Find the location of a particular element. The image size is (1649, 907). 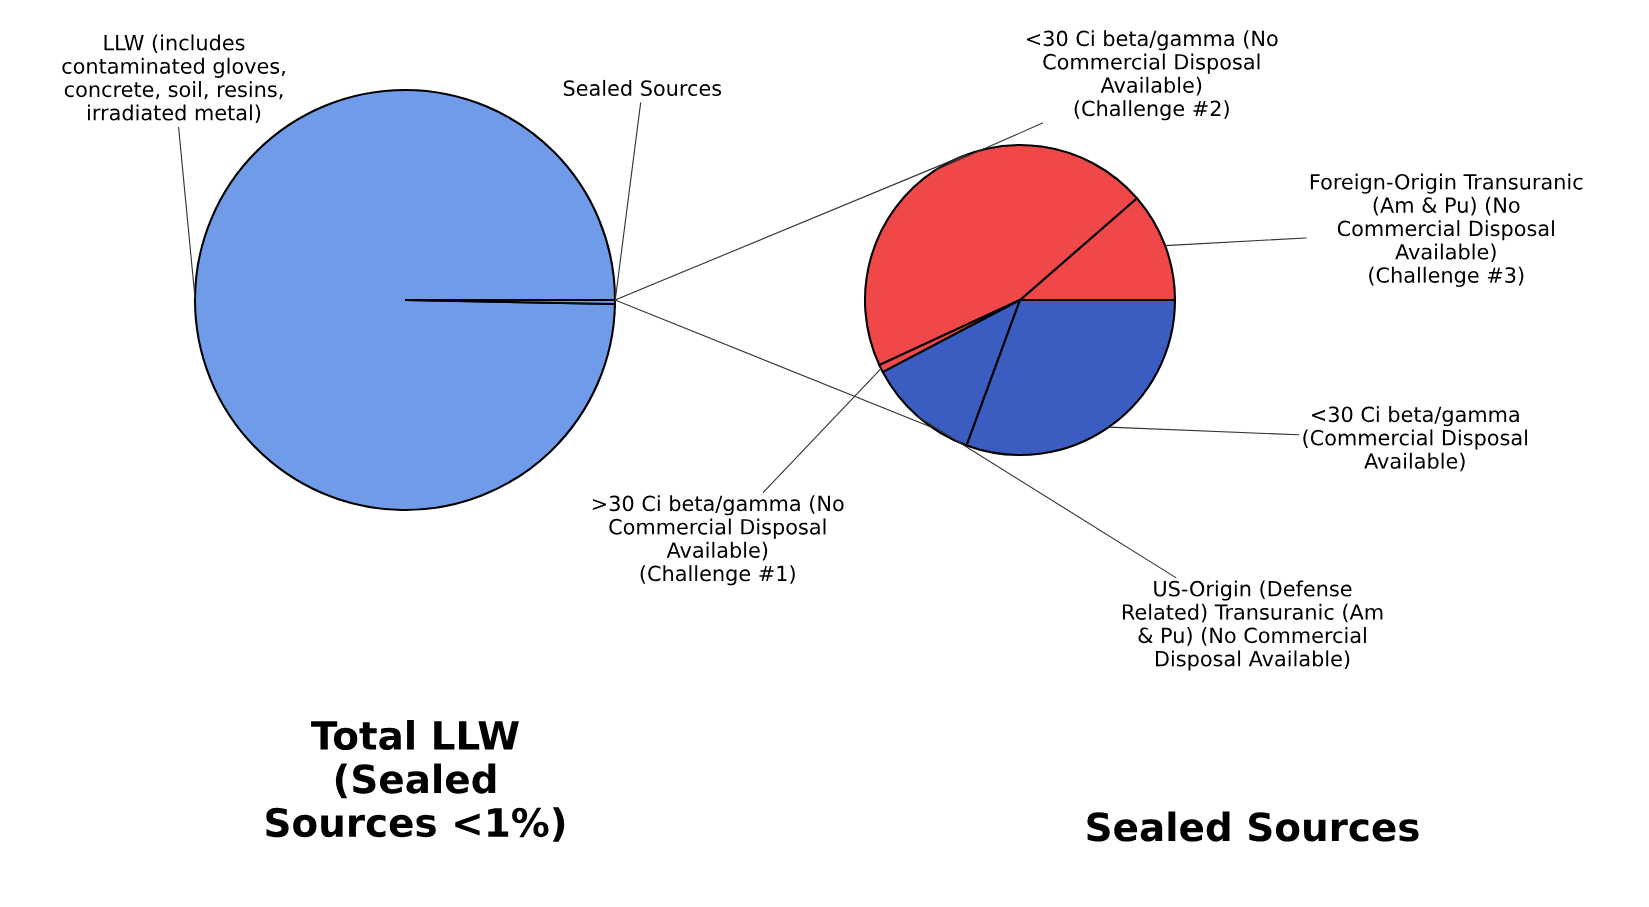

slice-label: <30 Ci beta/gamma (No Commercial Disposal Available) (Challenge #2) is located at coordinates (1152, 75).